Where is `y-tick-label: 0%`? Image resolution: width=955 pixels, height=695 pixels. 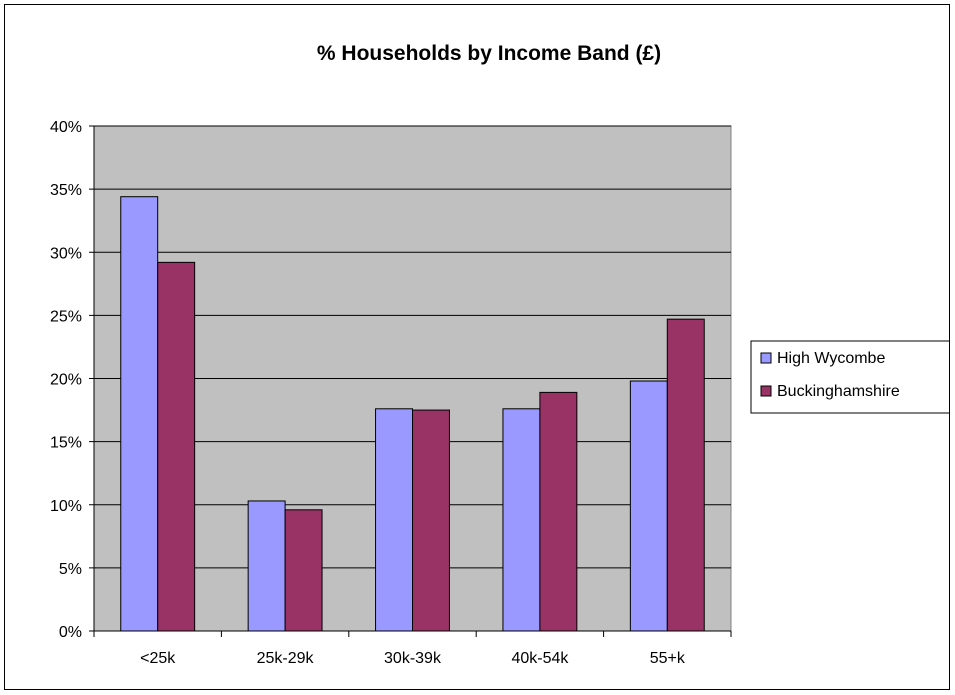 y-tick-label: 0% is located at coordinates (70, 632).